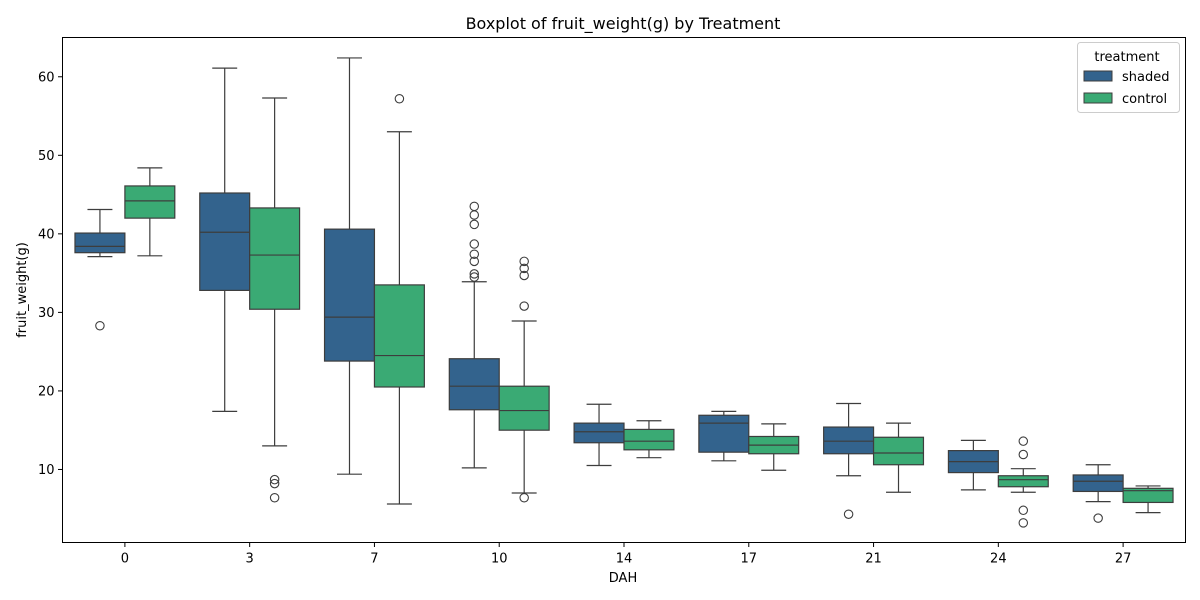 This screenshot has width=1200, height=600. I want to click on legend-label-shaded: shaded, so click(1145, 77).